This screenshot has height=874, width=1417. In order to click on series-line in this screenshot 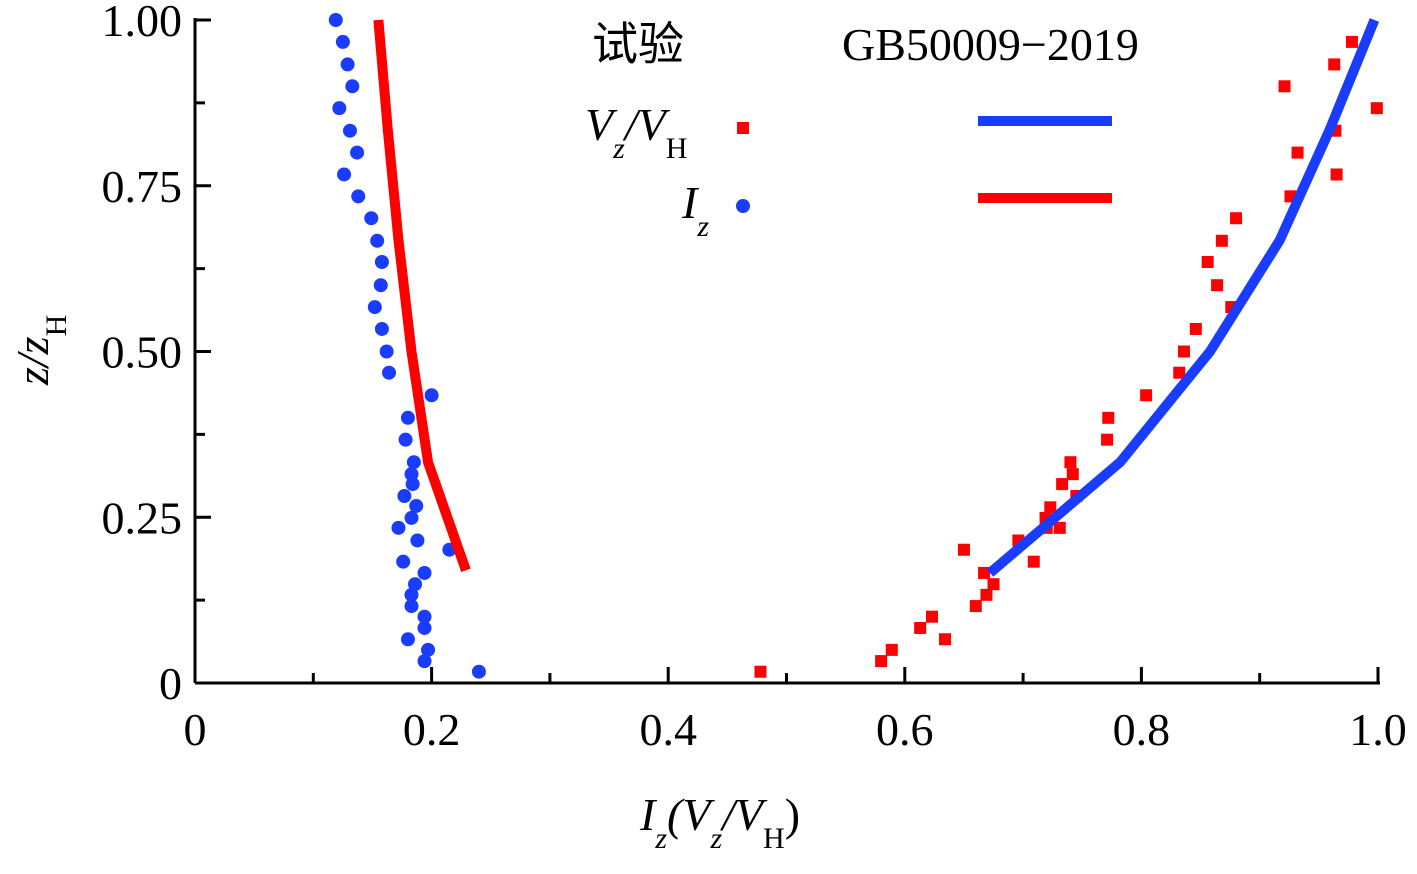, I will do `click(422, 295)`.